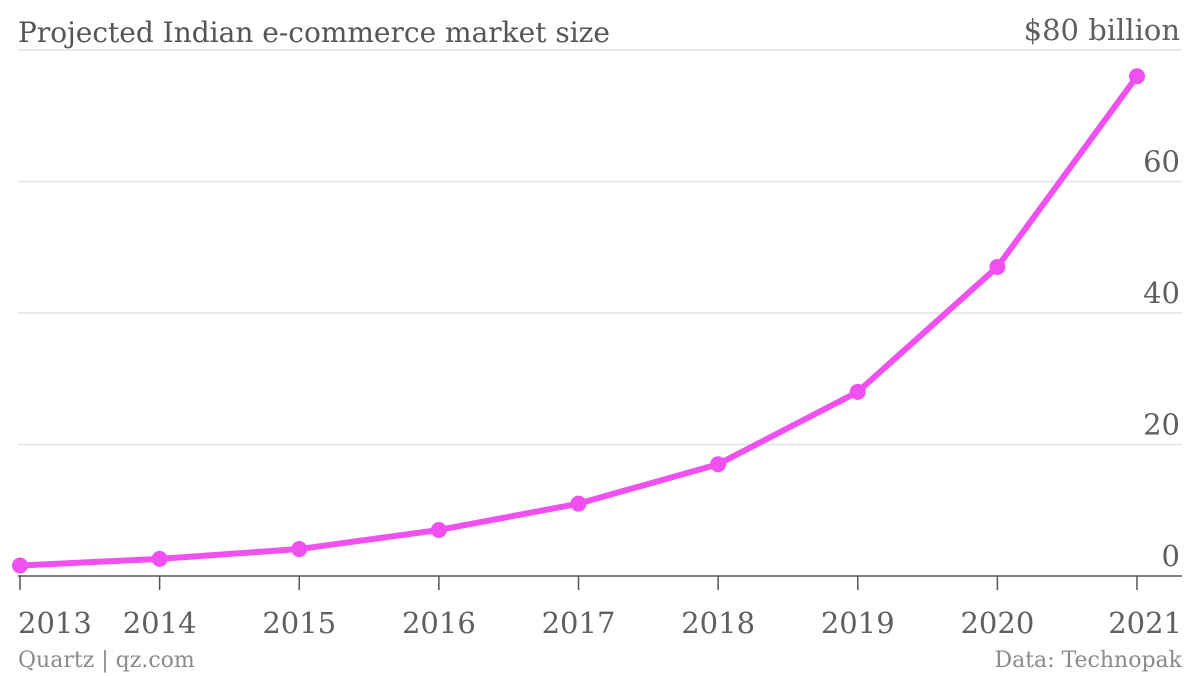  I want to click on data-point-2021, so click(1137, 76).